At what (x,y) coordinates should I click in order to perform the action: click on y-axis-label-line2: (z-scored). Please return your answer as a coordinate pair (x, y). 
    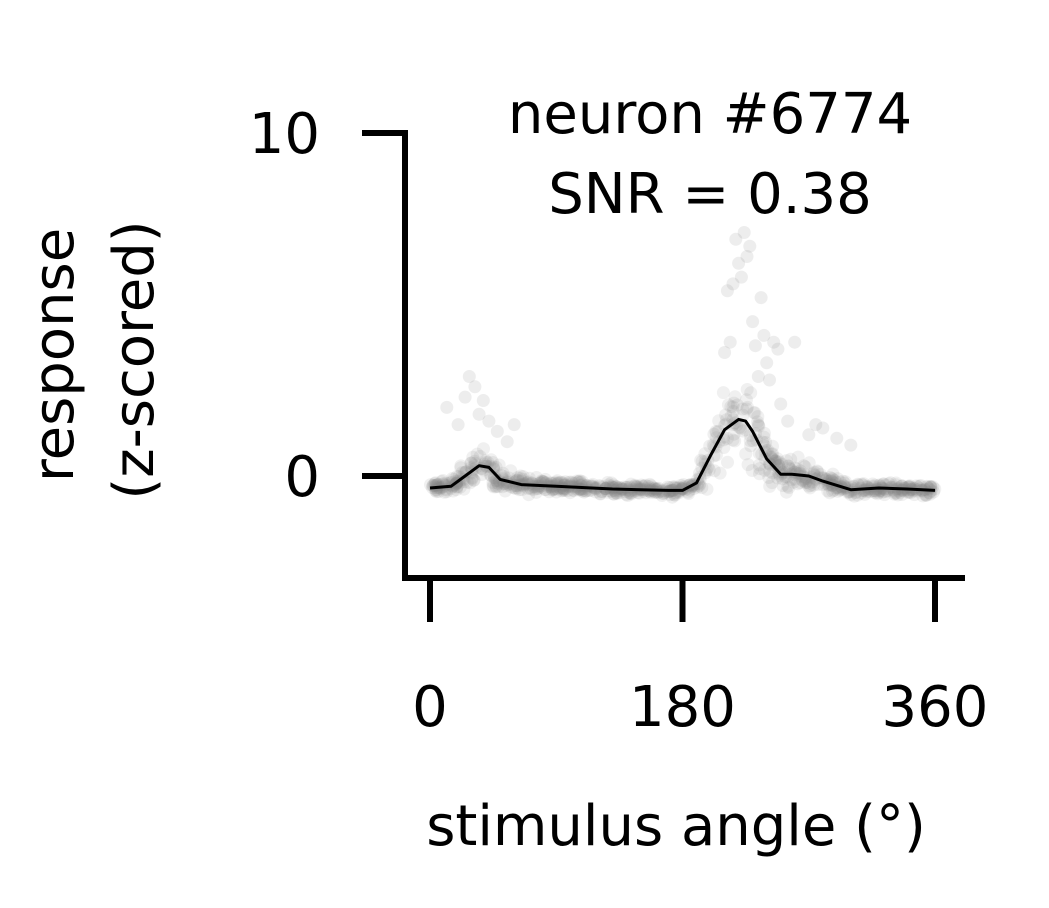
    Looking at the image, I should click on (134, 359).